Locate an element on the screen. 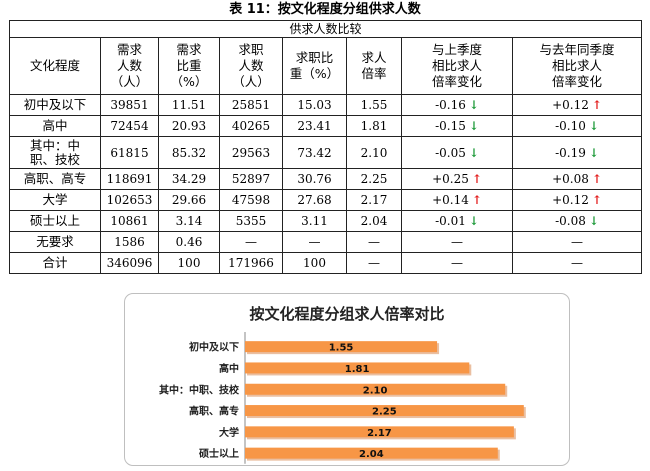 The height and width of the screenshot is (471, 650). cell-demand-count: 102653 is located at coordinates (129, 200).